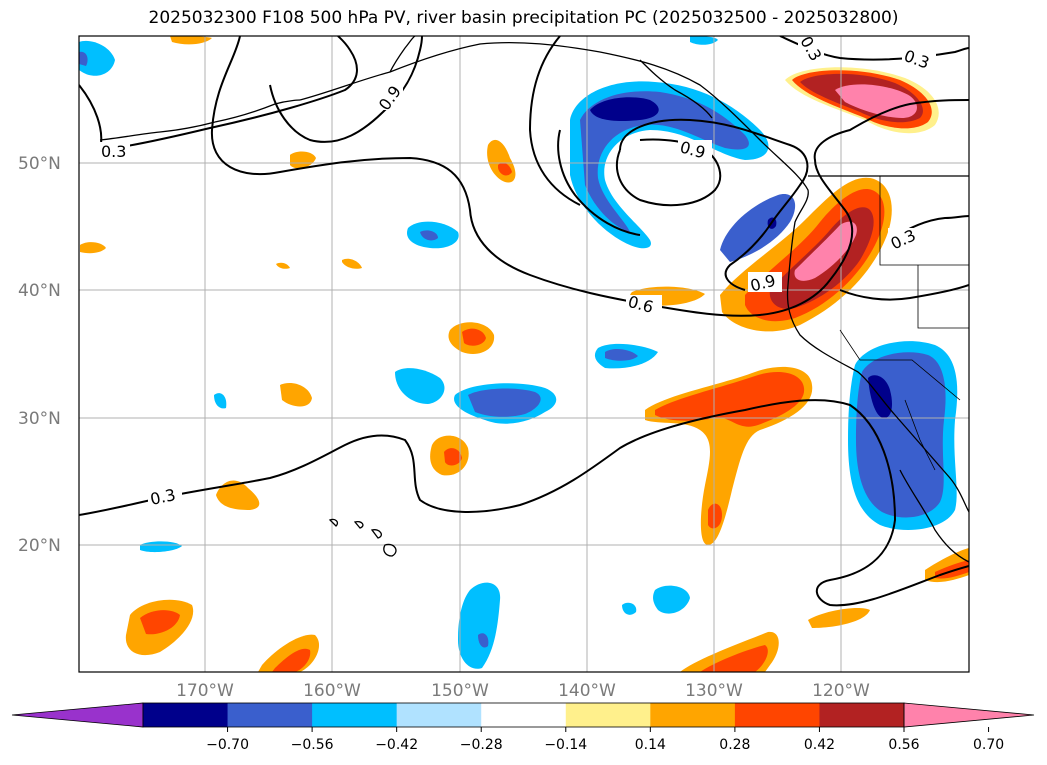  What do you see at coordinates (39, 164) in the screenshot?
I see `lat-label: 50°N` at bounding box center [39, 164].